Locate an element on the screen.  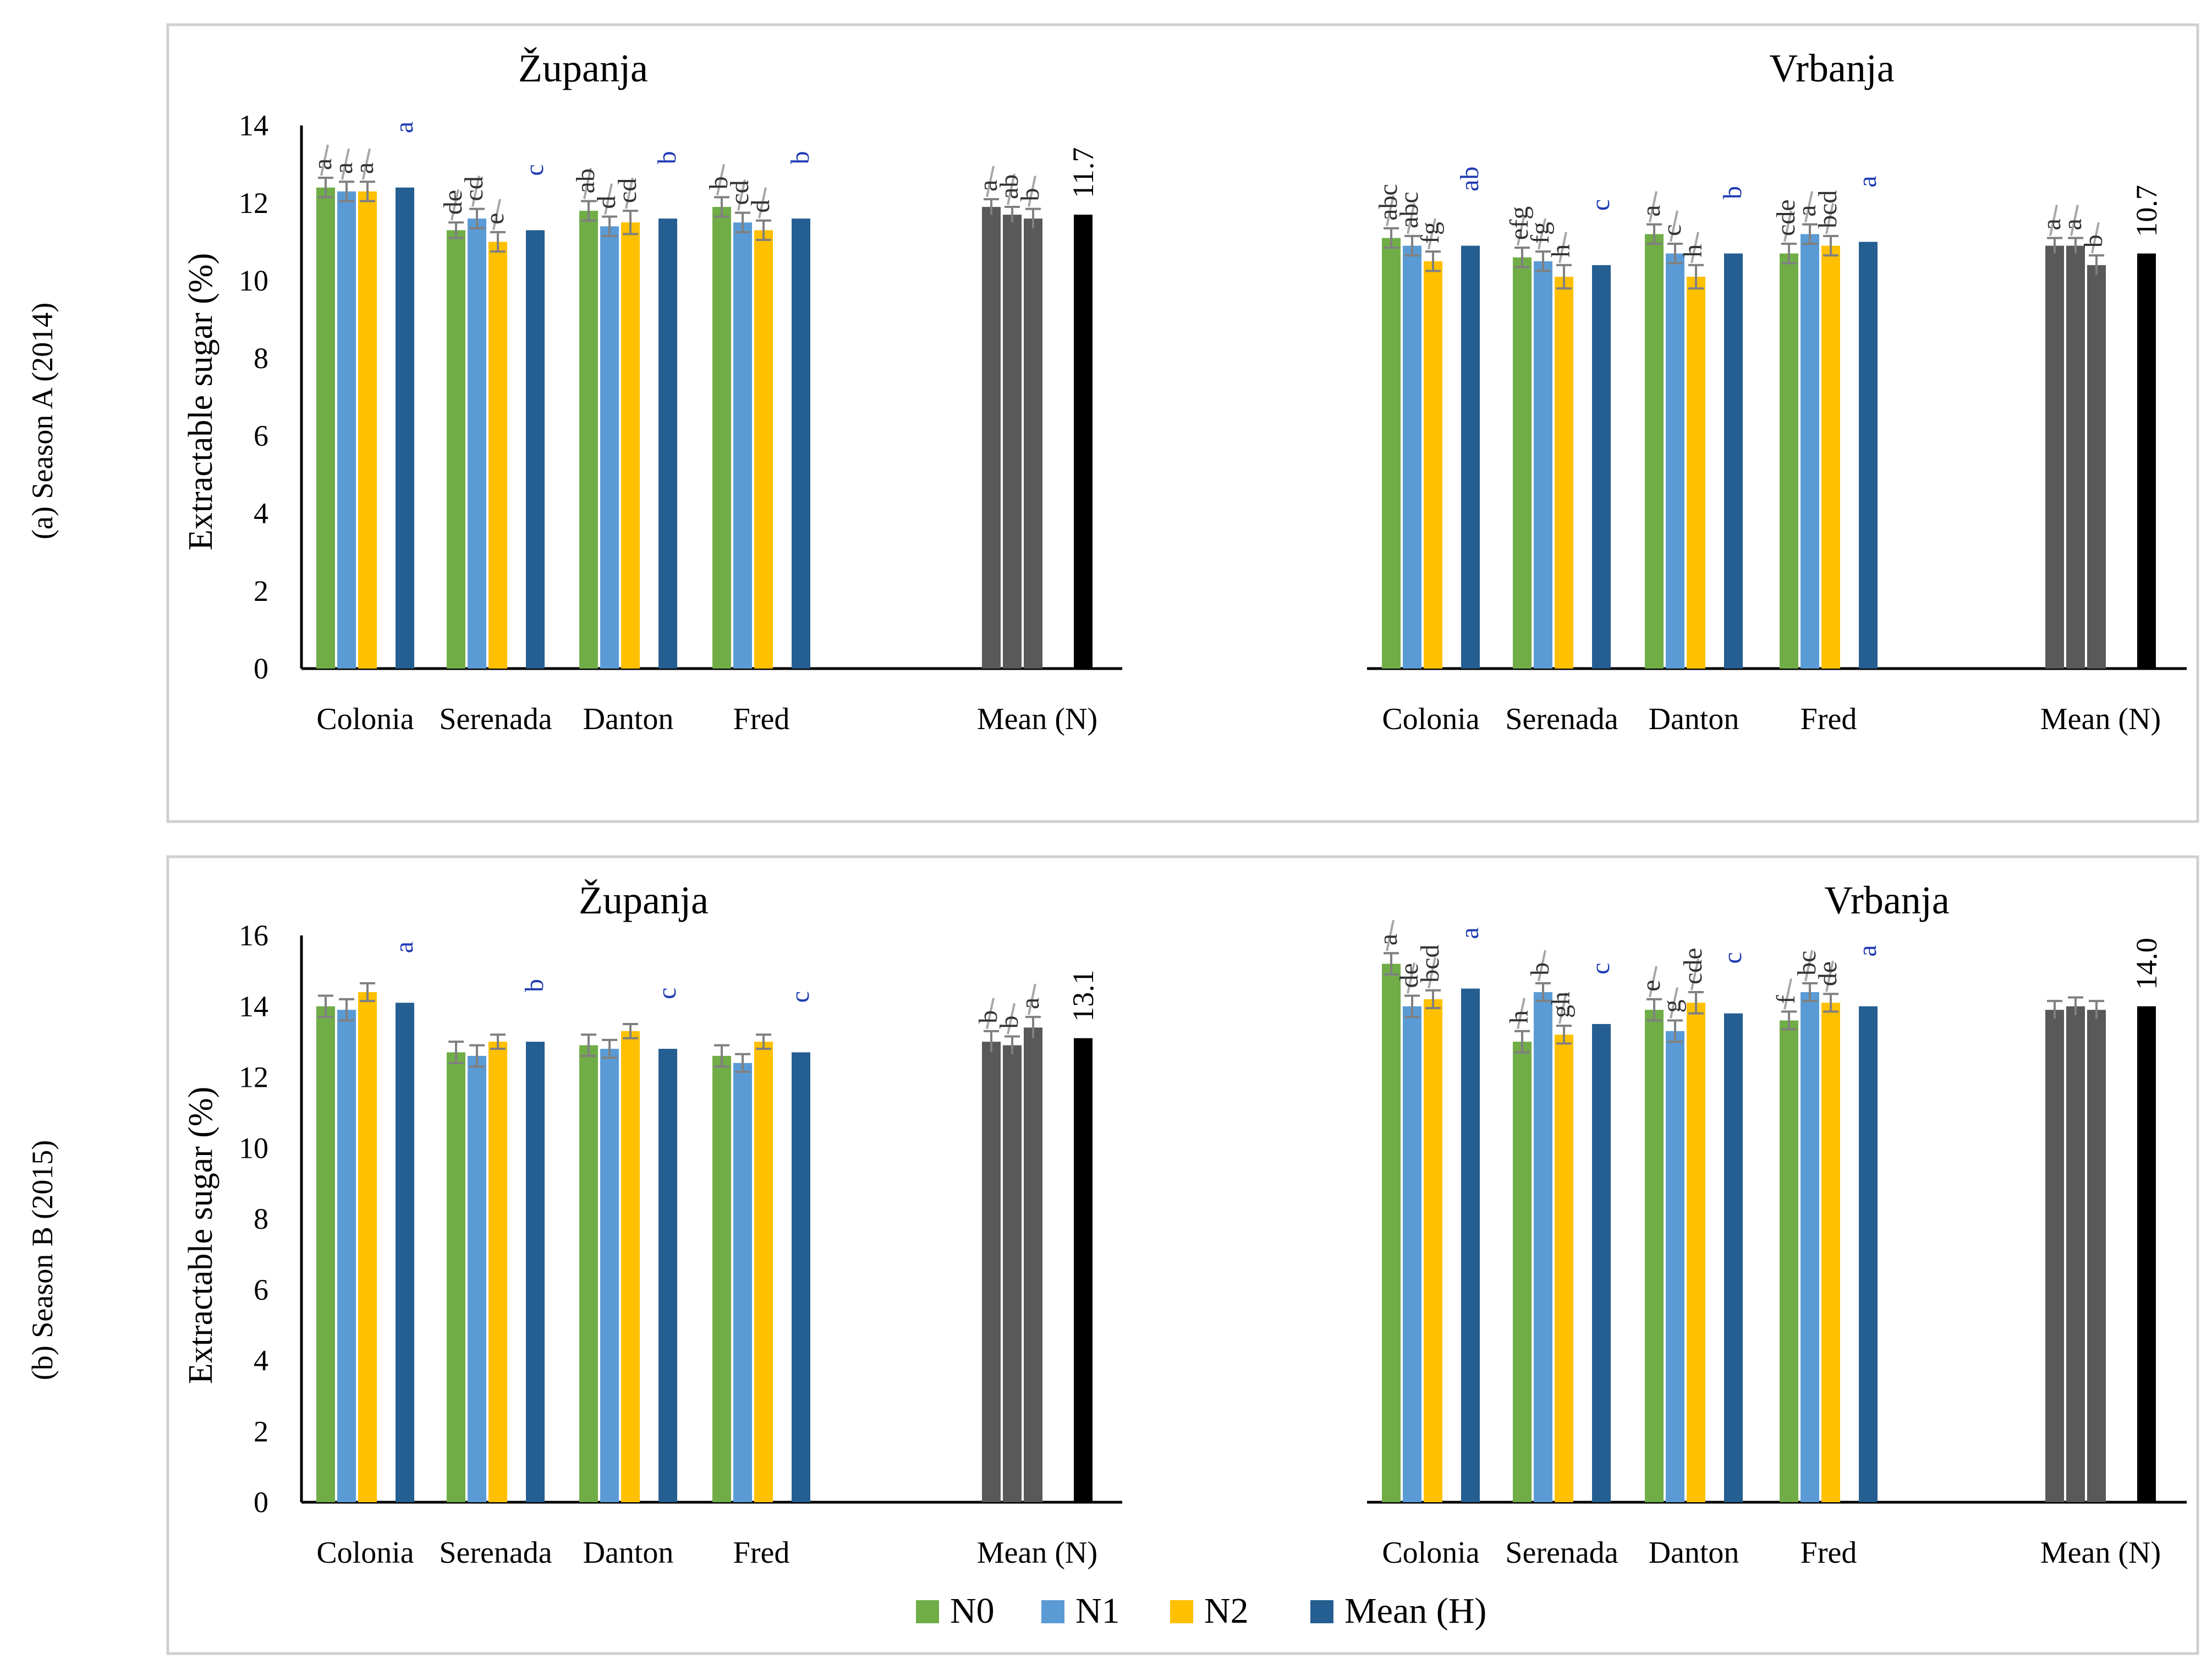
significance-letter: e is located at coordinates (494, 219).